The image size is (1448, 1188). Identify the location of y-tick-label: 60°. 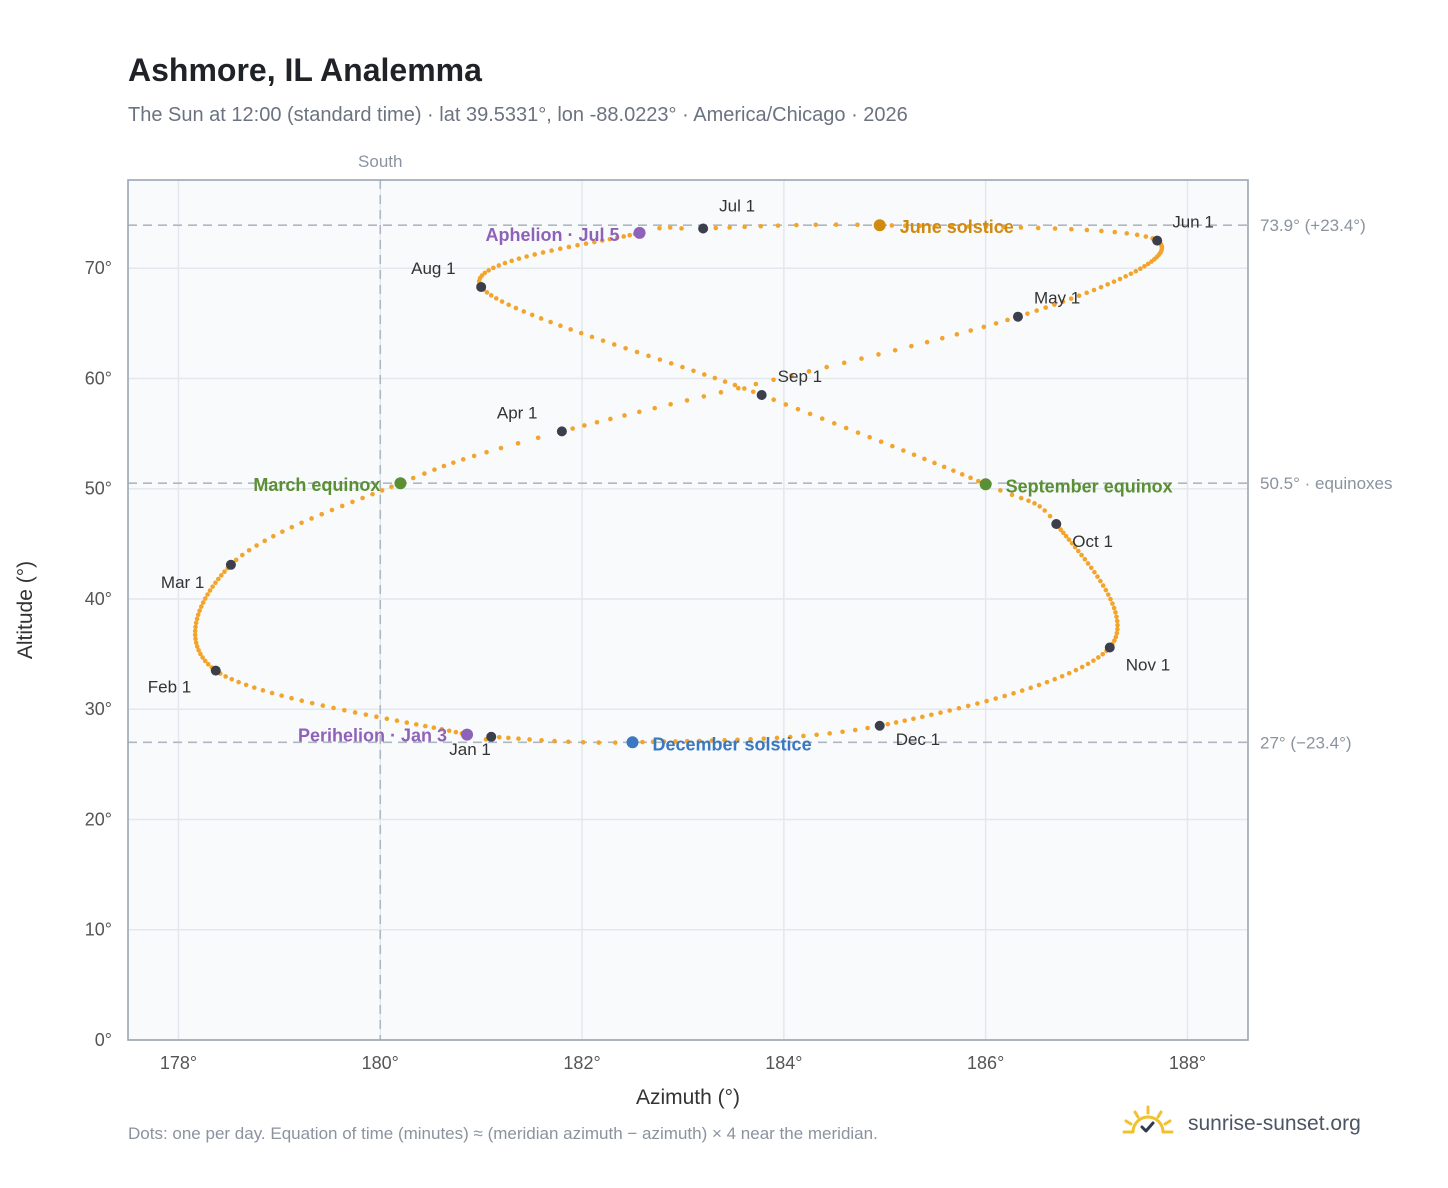
(98, 378).